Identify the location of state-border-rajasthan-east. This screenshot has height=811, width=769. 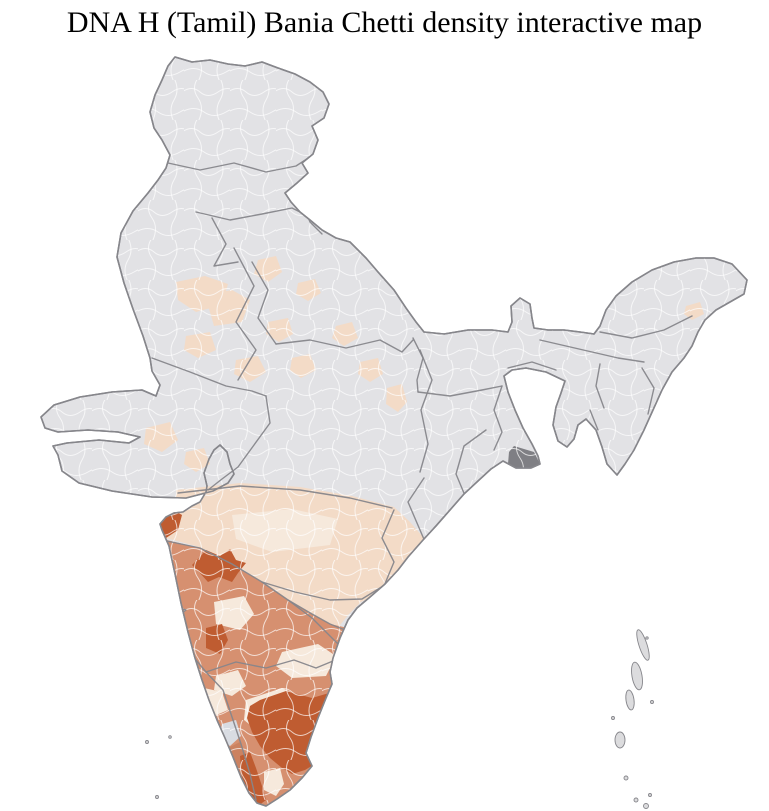
(245, 314).